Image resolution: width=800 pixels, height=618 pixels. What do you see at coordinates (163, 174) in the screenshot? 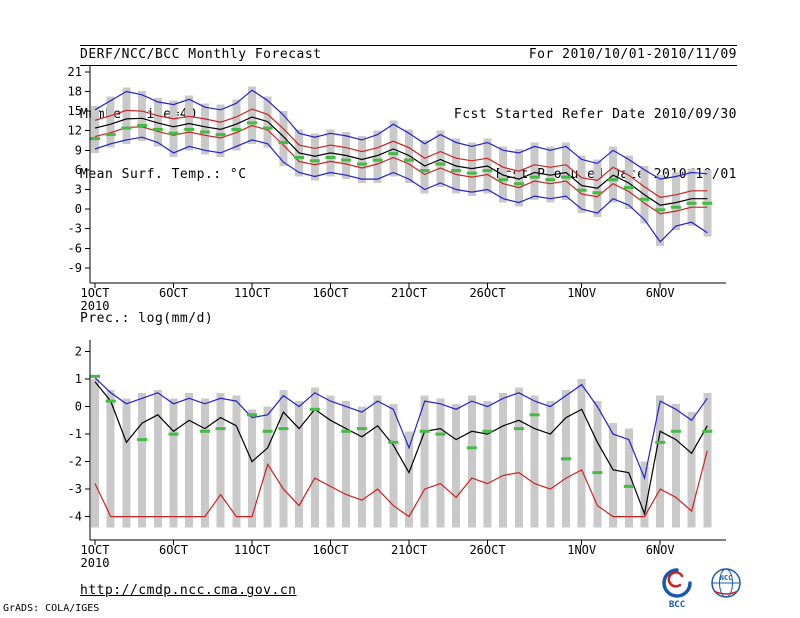
I see `variable-label: Mean Surf. Temp.: °C` at bounding box center [163, 174].